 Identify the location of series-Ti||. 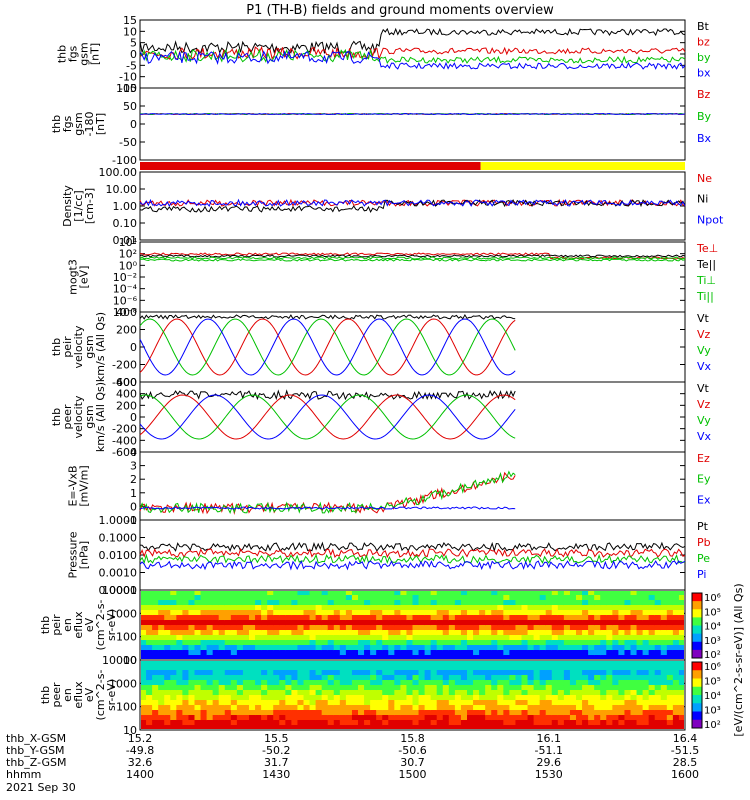
(412, 260).